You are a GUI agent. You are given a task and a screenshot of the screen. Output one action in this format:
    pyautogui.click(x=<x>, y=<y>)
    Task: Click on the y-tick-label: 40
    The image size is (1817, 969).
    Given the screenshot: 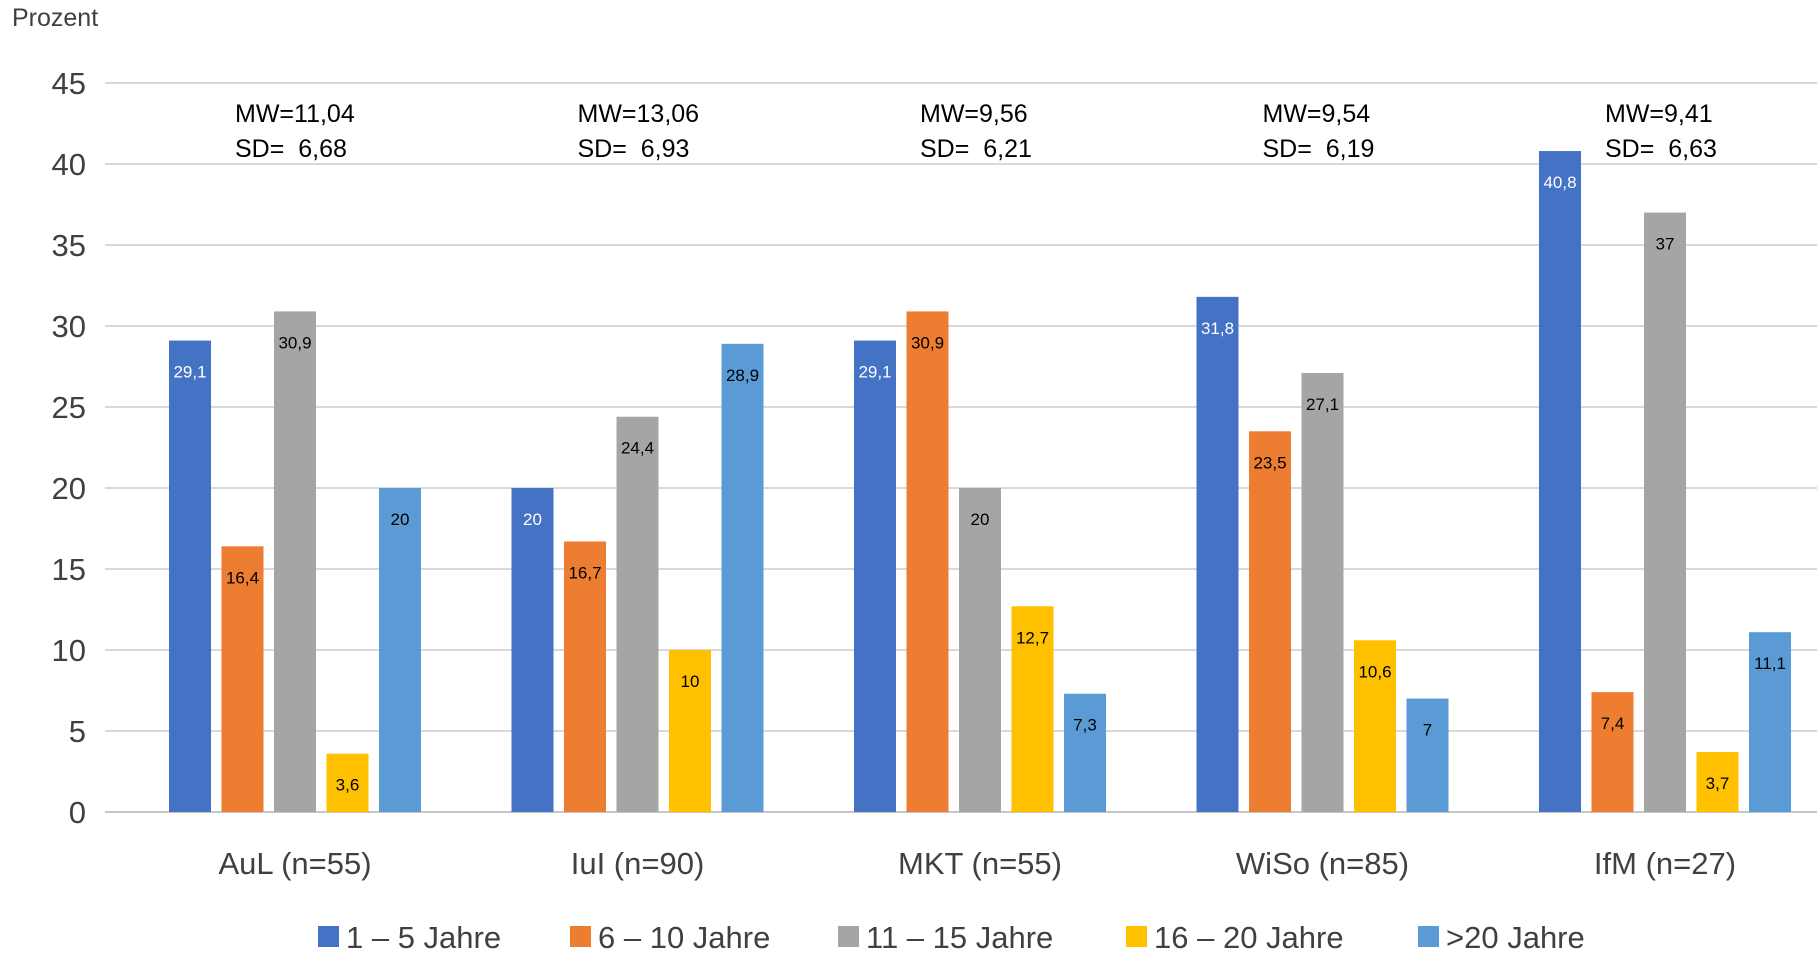 What is the action you would take?
    pyautogui.click(x=69, y=164)
    